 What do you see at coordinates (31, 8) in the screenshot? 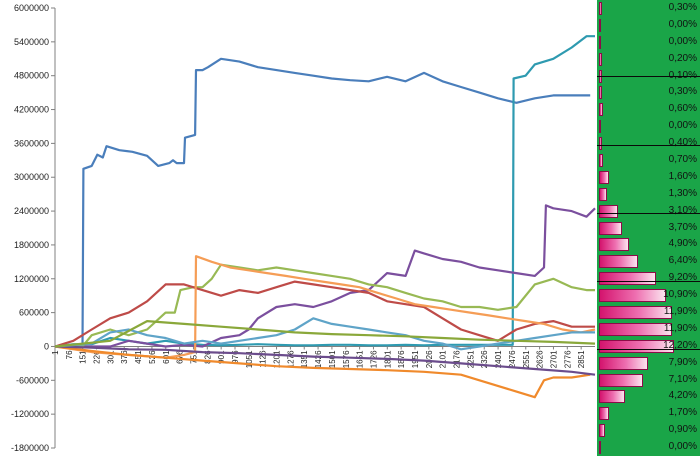
I see `y-tick-label: 6000000` at bounding box center [31, 8].